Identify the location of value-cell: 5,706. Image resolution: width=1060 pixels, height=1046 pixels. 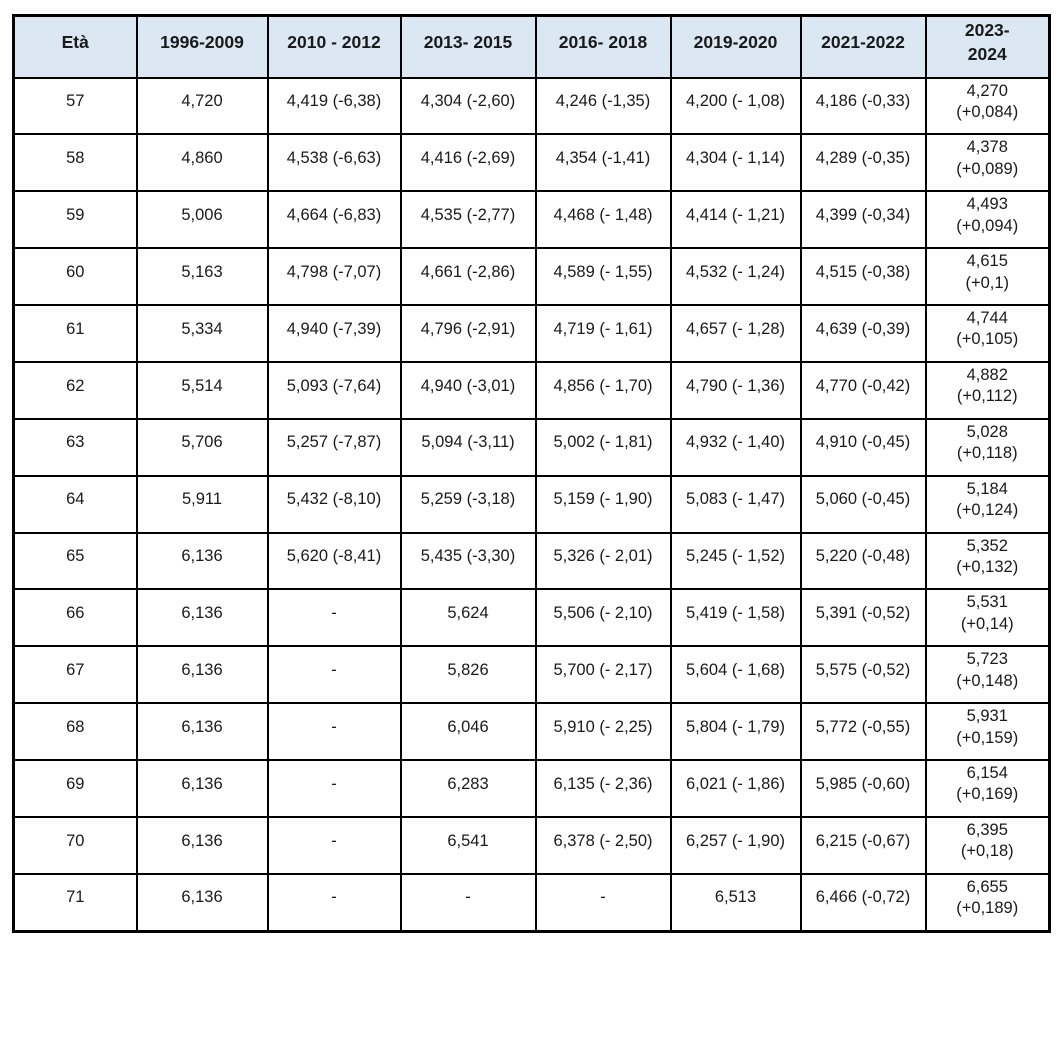
(202, 447).